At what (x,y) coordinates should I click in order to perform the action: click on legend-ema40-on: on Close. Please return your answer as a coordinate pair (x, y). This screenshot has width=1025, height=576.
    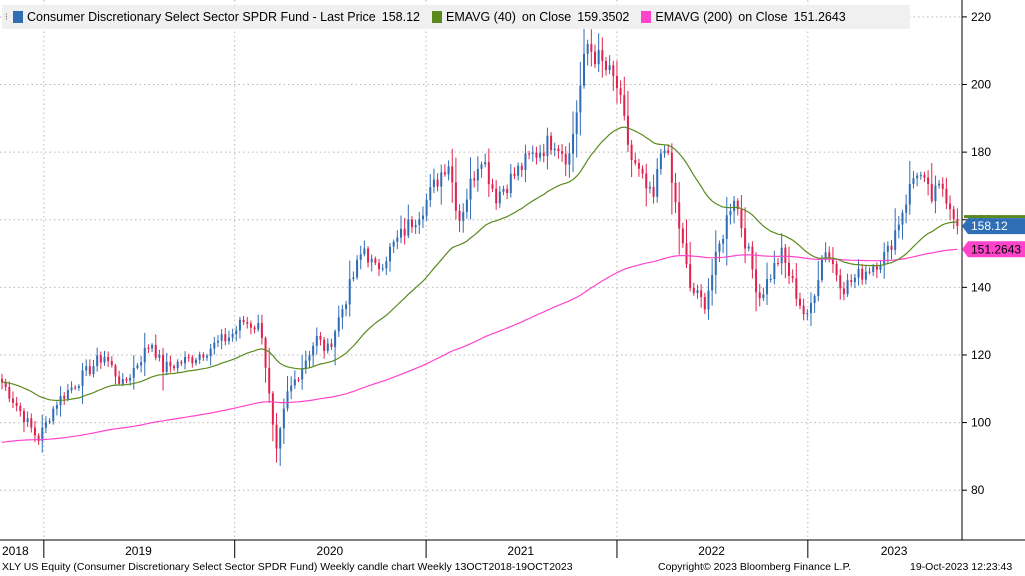
    Looking at the image, I should click on (546, 17).